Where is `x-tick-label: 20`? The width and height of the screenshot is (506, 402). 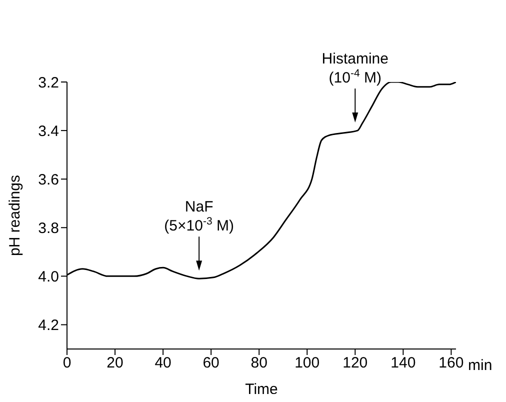 x-tick-label: 20 is located at coordinates (115, 363).